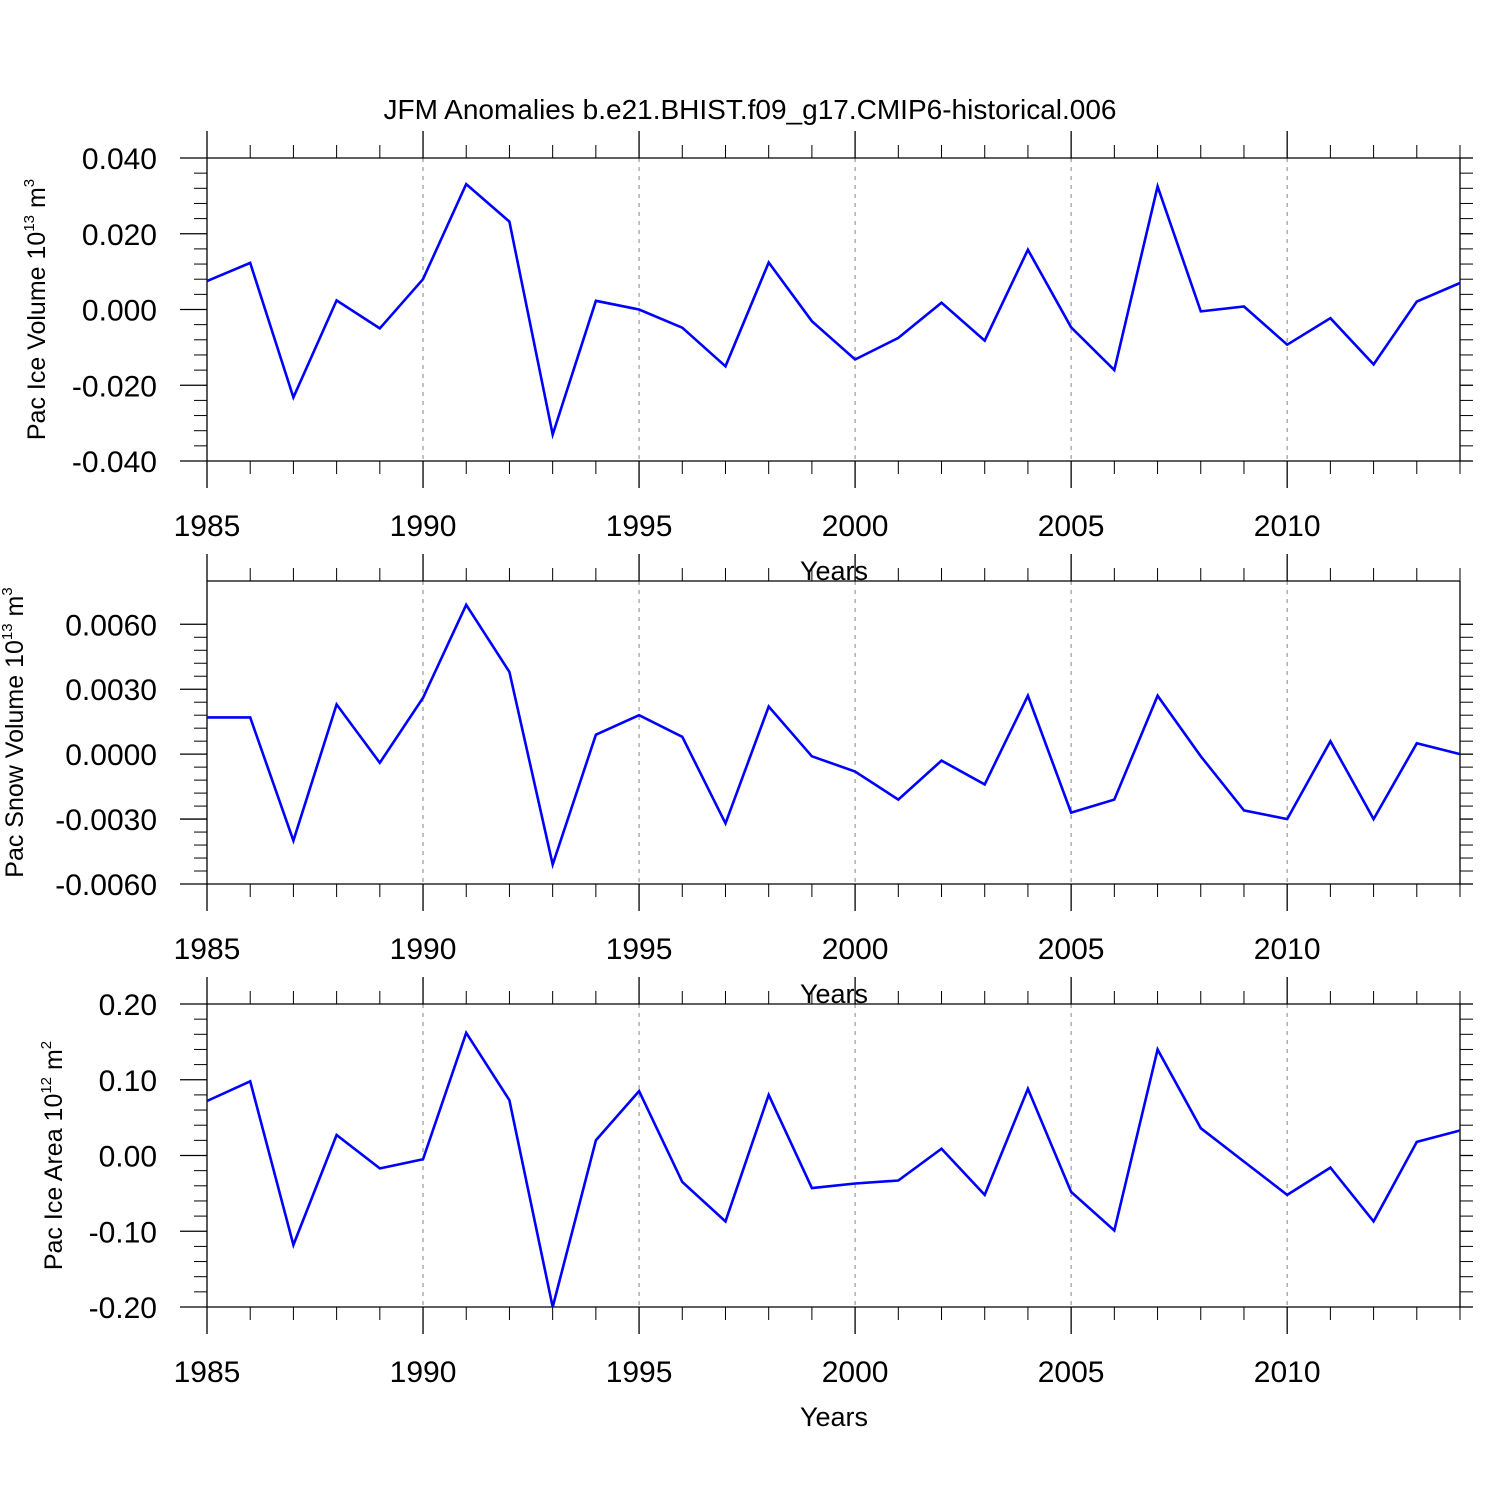  Describe the element at coordinates (53, 1155) in the screenshot. I see `y-axis-label: Pac Ice Area 1012 m2` at that location.